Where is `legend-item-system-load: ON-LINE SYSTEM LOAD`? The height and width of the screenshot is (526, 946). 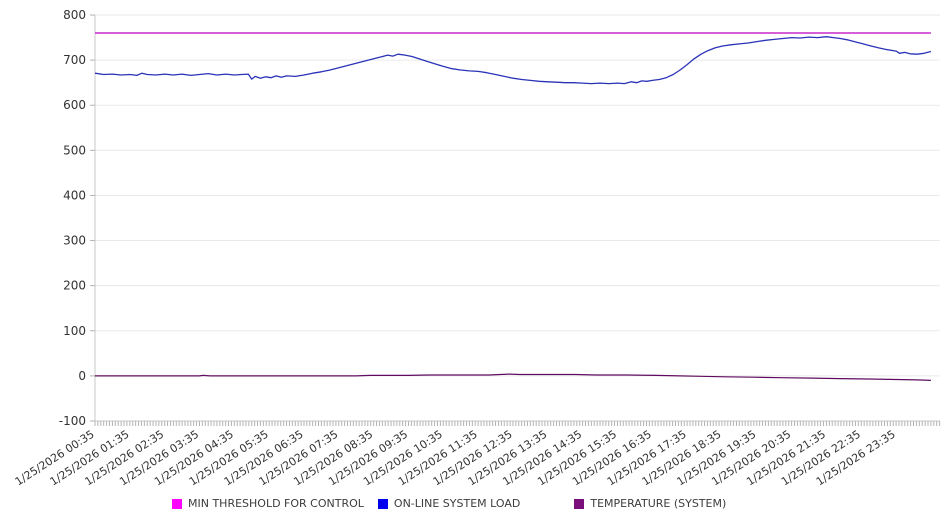 legend-item-system-load: ON-LINE SYSTEM LOAD is located at coordinates (449, 503).